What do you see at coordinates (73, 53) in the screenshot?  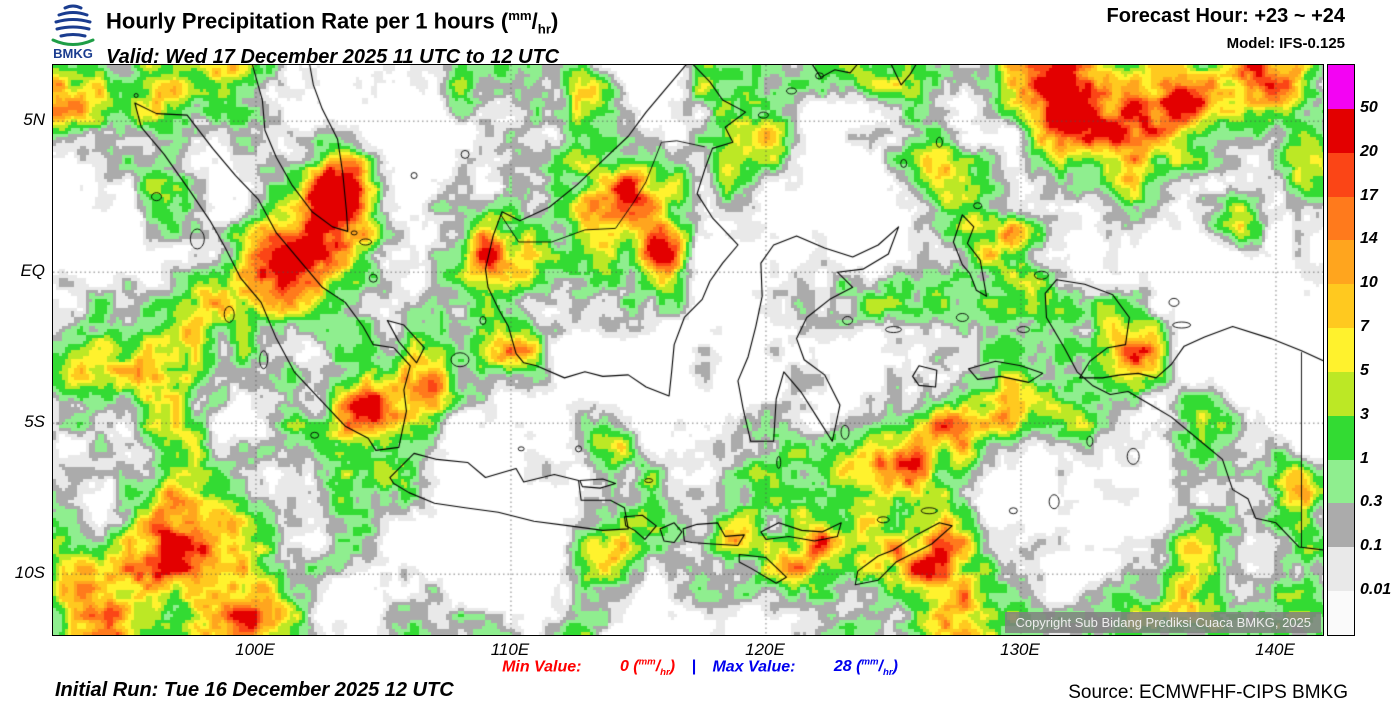 I see `bmkg-logo-text: BMKG` at bounding box center [73, 53].